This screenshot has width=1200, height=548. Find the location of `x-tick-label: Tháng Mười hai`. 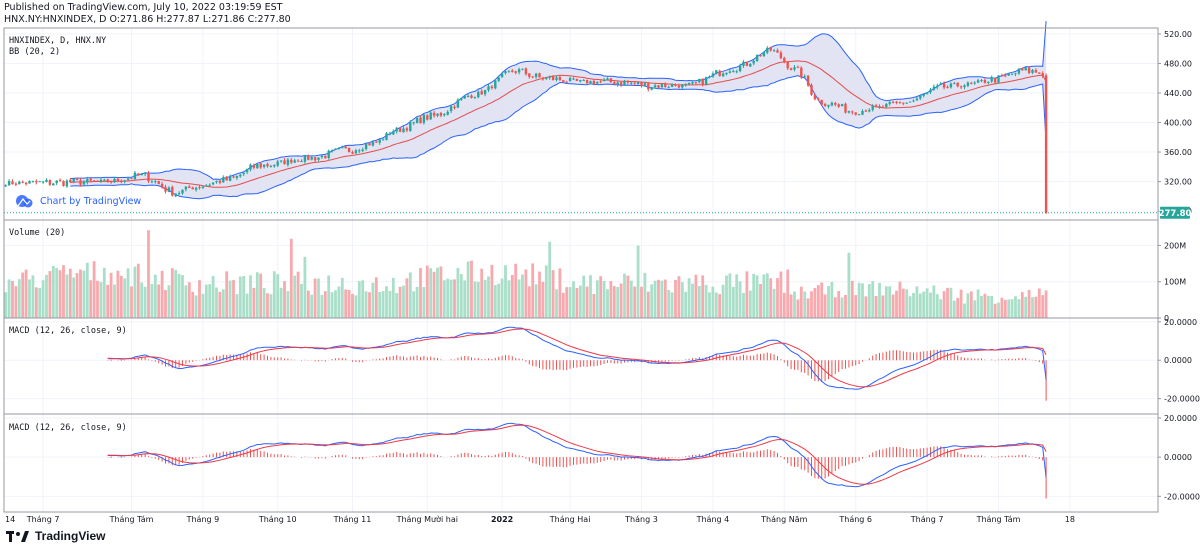

x-tick-label: Tháng Mười hai is located at coordinates (427, 519).